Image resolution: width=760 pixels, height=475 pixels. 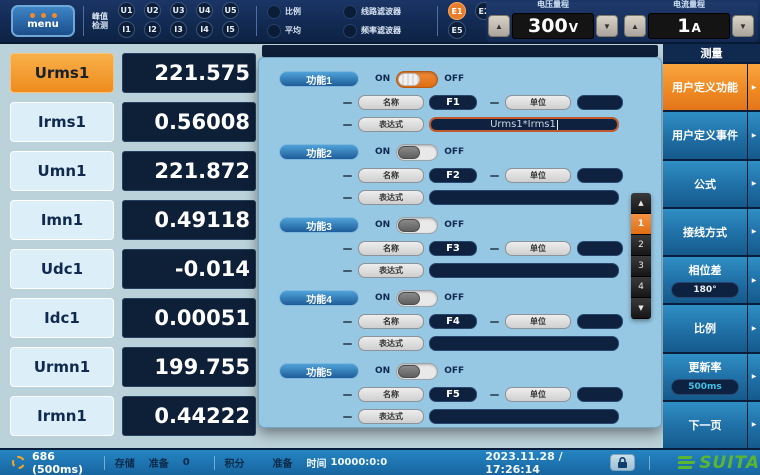 I want to click on function-5-block: 功能5 ON OFF 名称 F5 单位 表达式, so click(x=460, y=397).